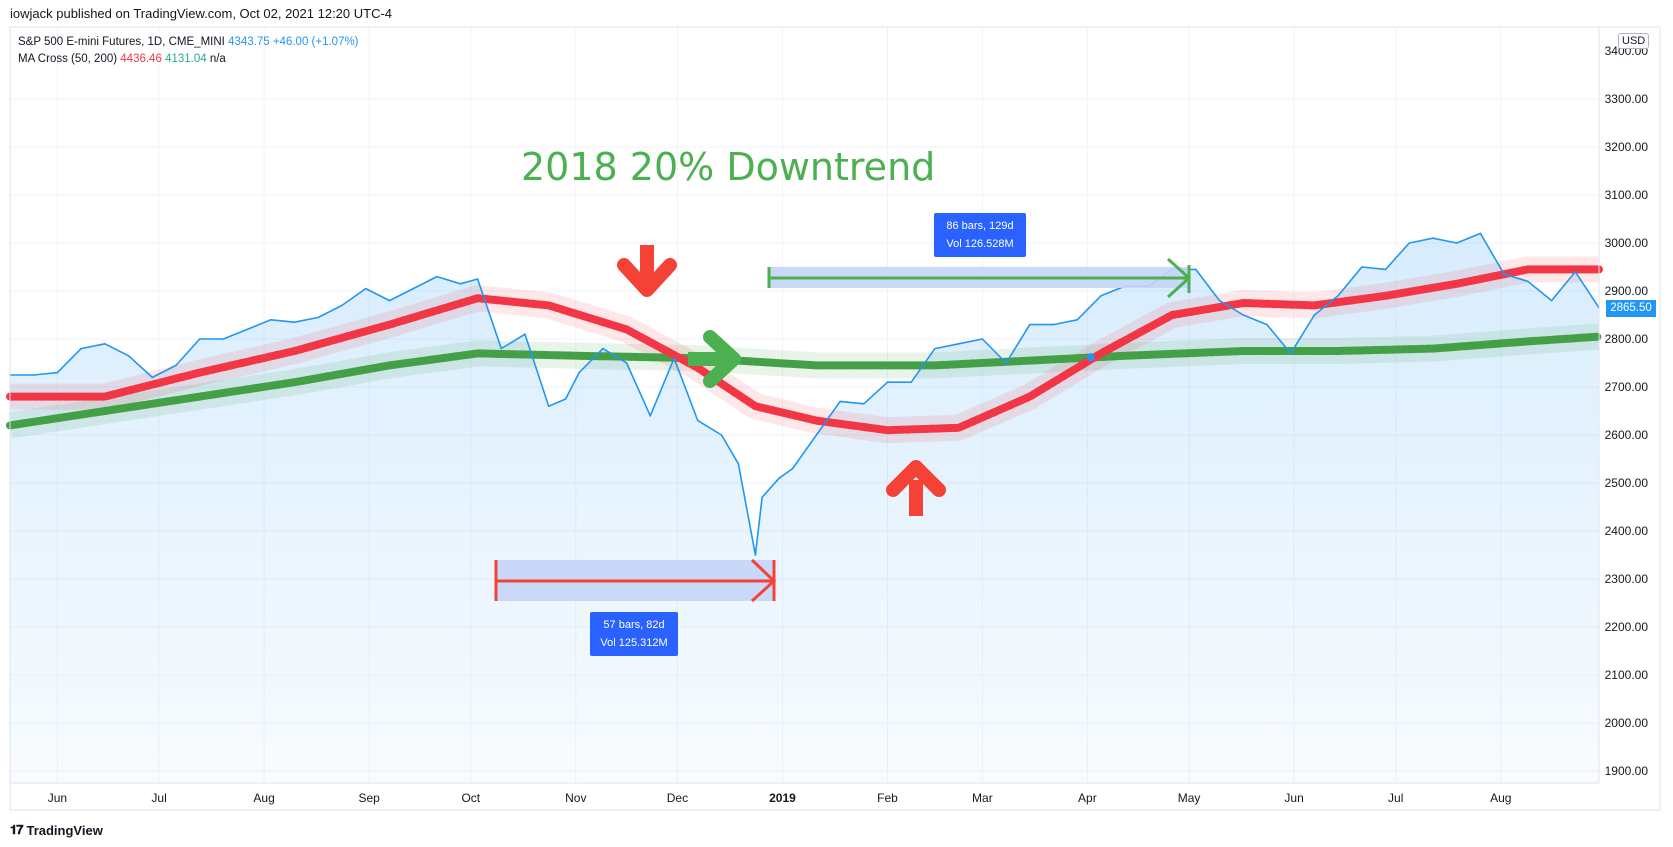 The height and width of the screenshot is (847, 1673). What do you see at coordinates (575, 798) in the screenshot?
I see `x-tick-label: Nov` at bounding box center [575, 798].